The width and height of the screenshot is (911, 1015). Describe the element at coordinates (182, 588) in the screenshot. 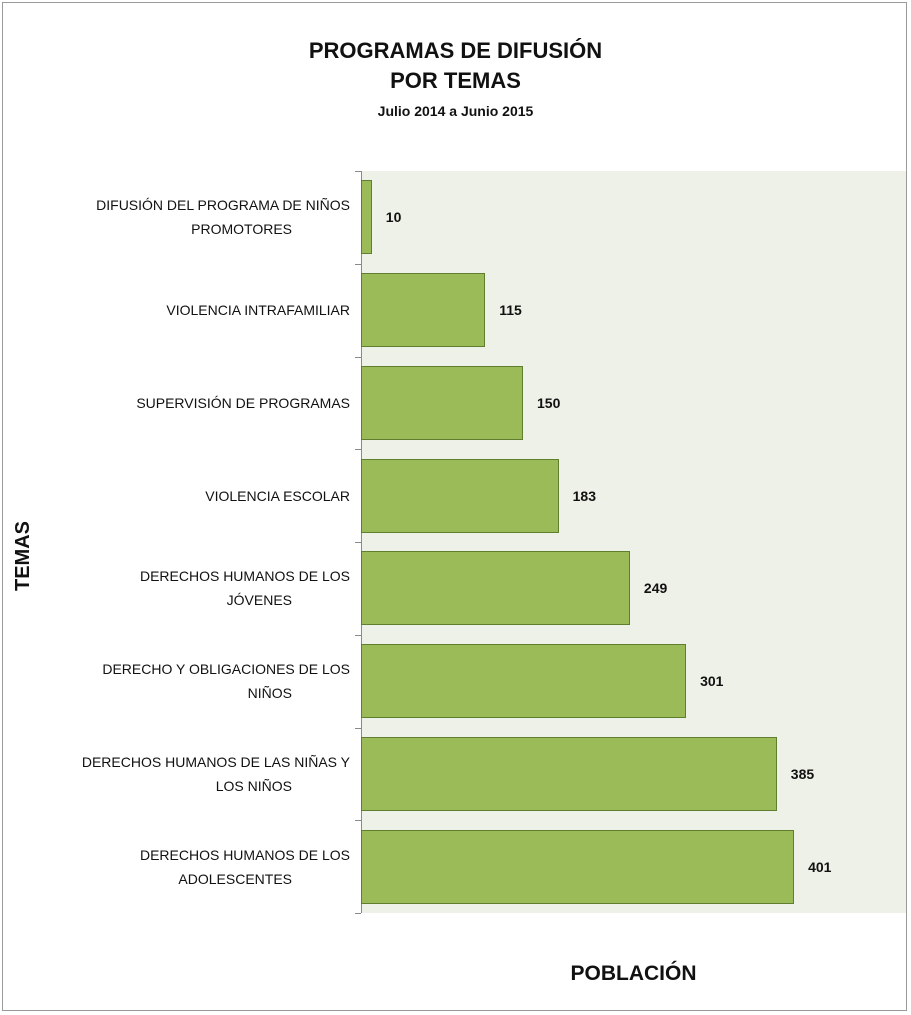

I see `category-label: DERECHOS HUMANOS DE LOS JÓVENES` at that location.